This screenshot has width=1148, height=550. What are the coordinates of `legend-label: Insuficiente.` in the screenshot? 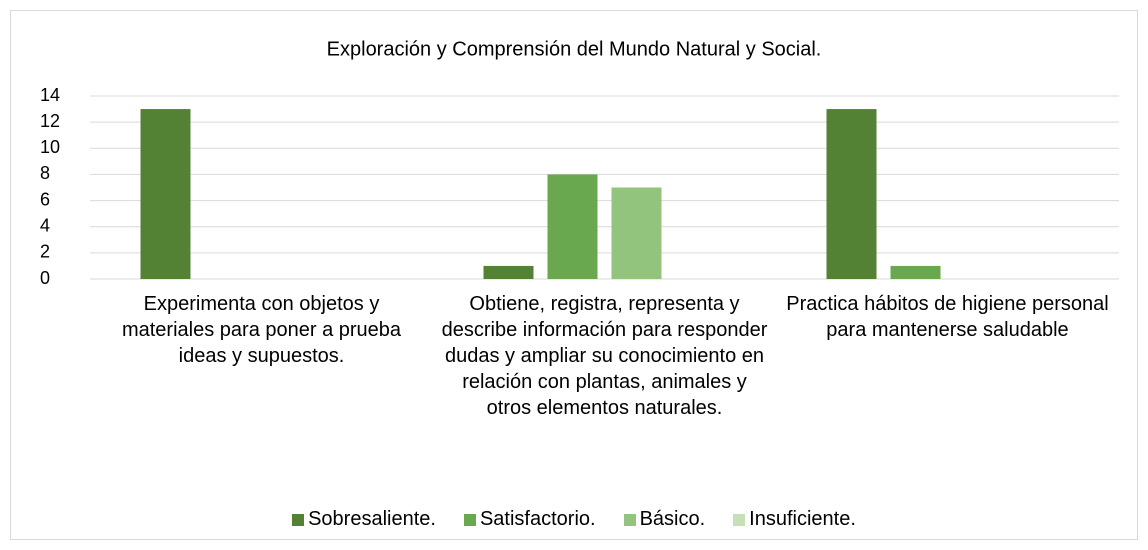 It's located at (802, 519).